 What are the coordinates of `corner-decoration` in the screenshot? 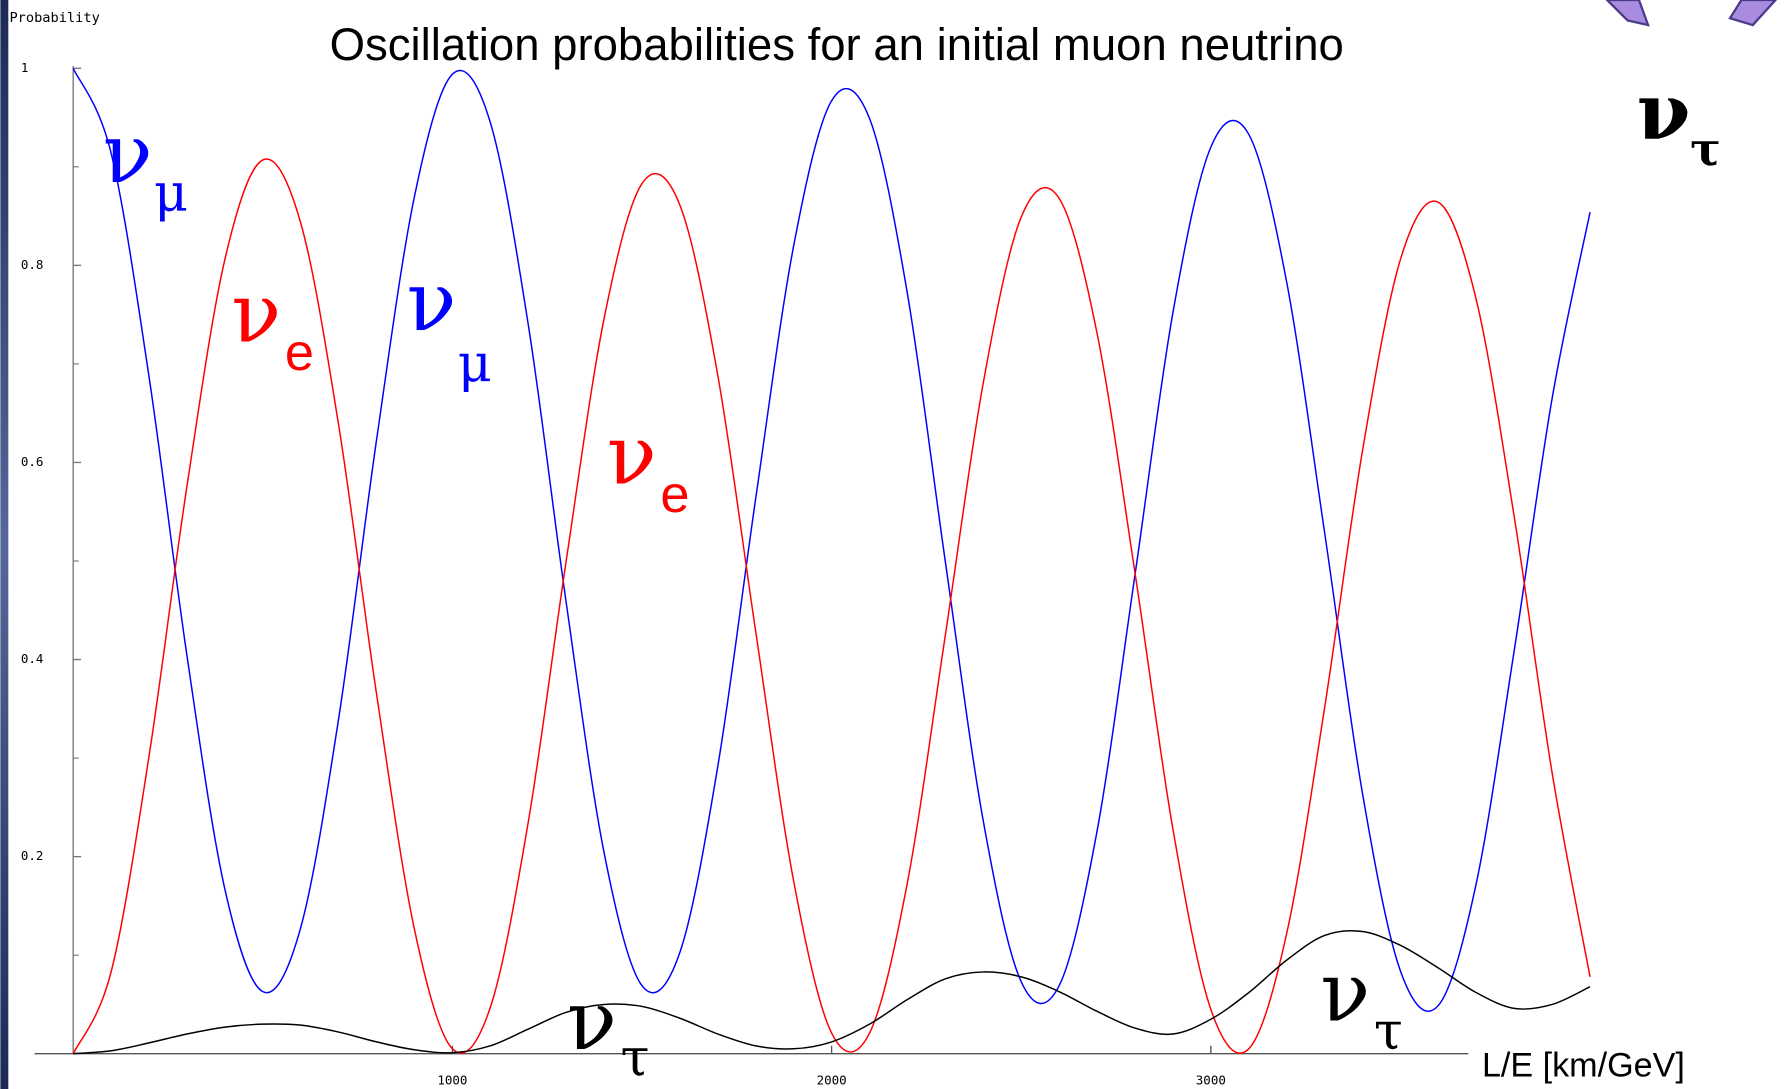 It's located at (1691, 13).